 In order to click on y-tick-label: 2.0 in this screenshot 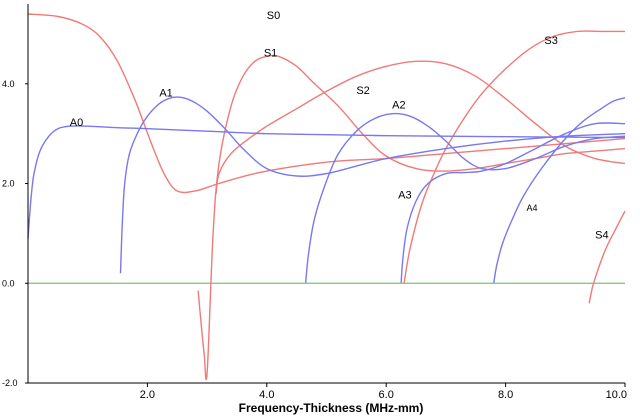, I will do `click(8, 184)`.